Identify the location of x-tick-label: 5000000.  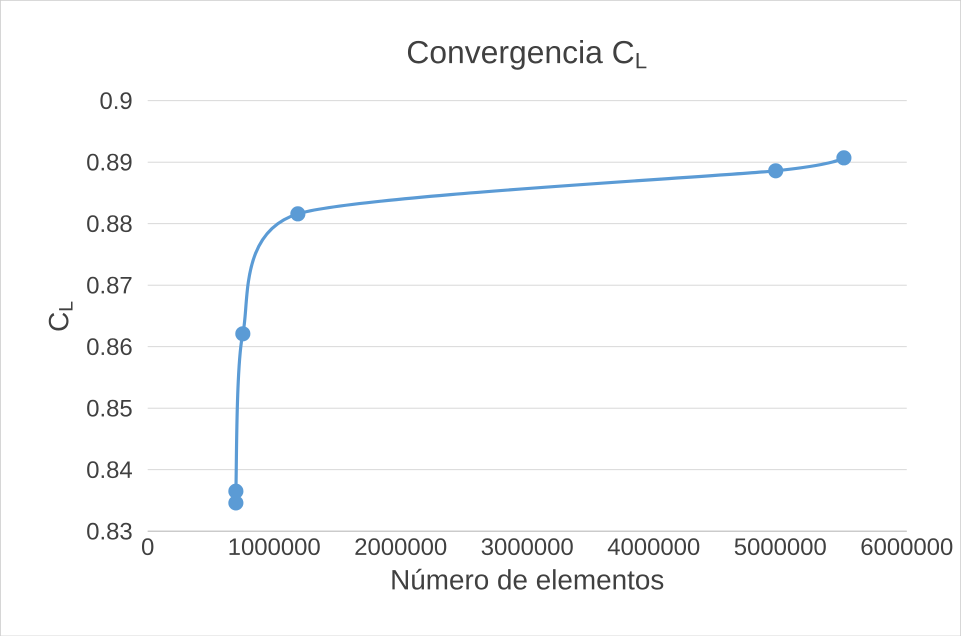
(780, 546).